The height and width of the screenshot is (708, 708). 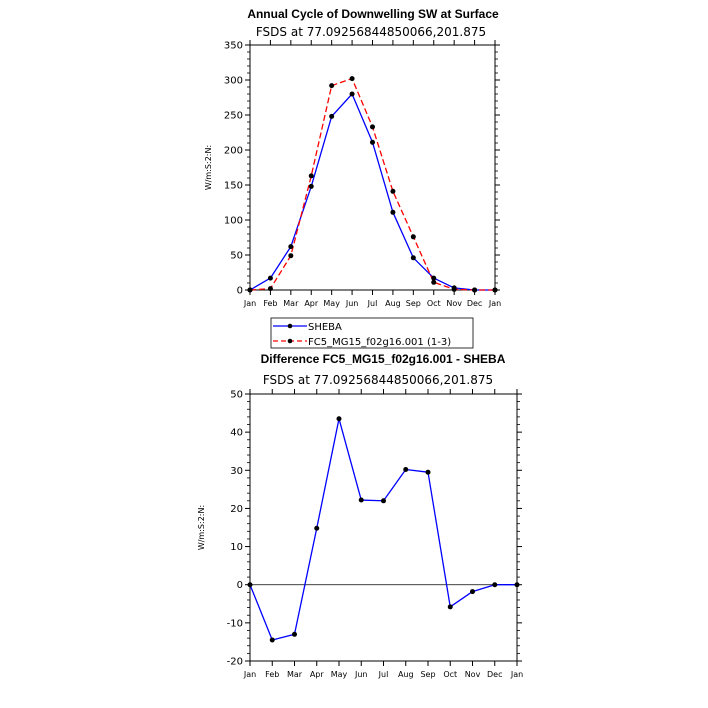 I want to click on chart1-subtitle: FSDS at 77.09256844850066,201.875, so click(x=371, y=32).